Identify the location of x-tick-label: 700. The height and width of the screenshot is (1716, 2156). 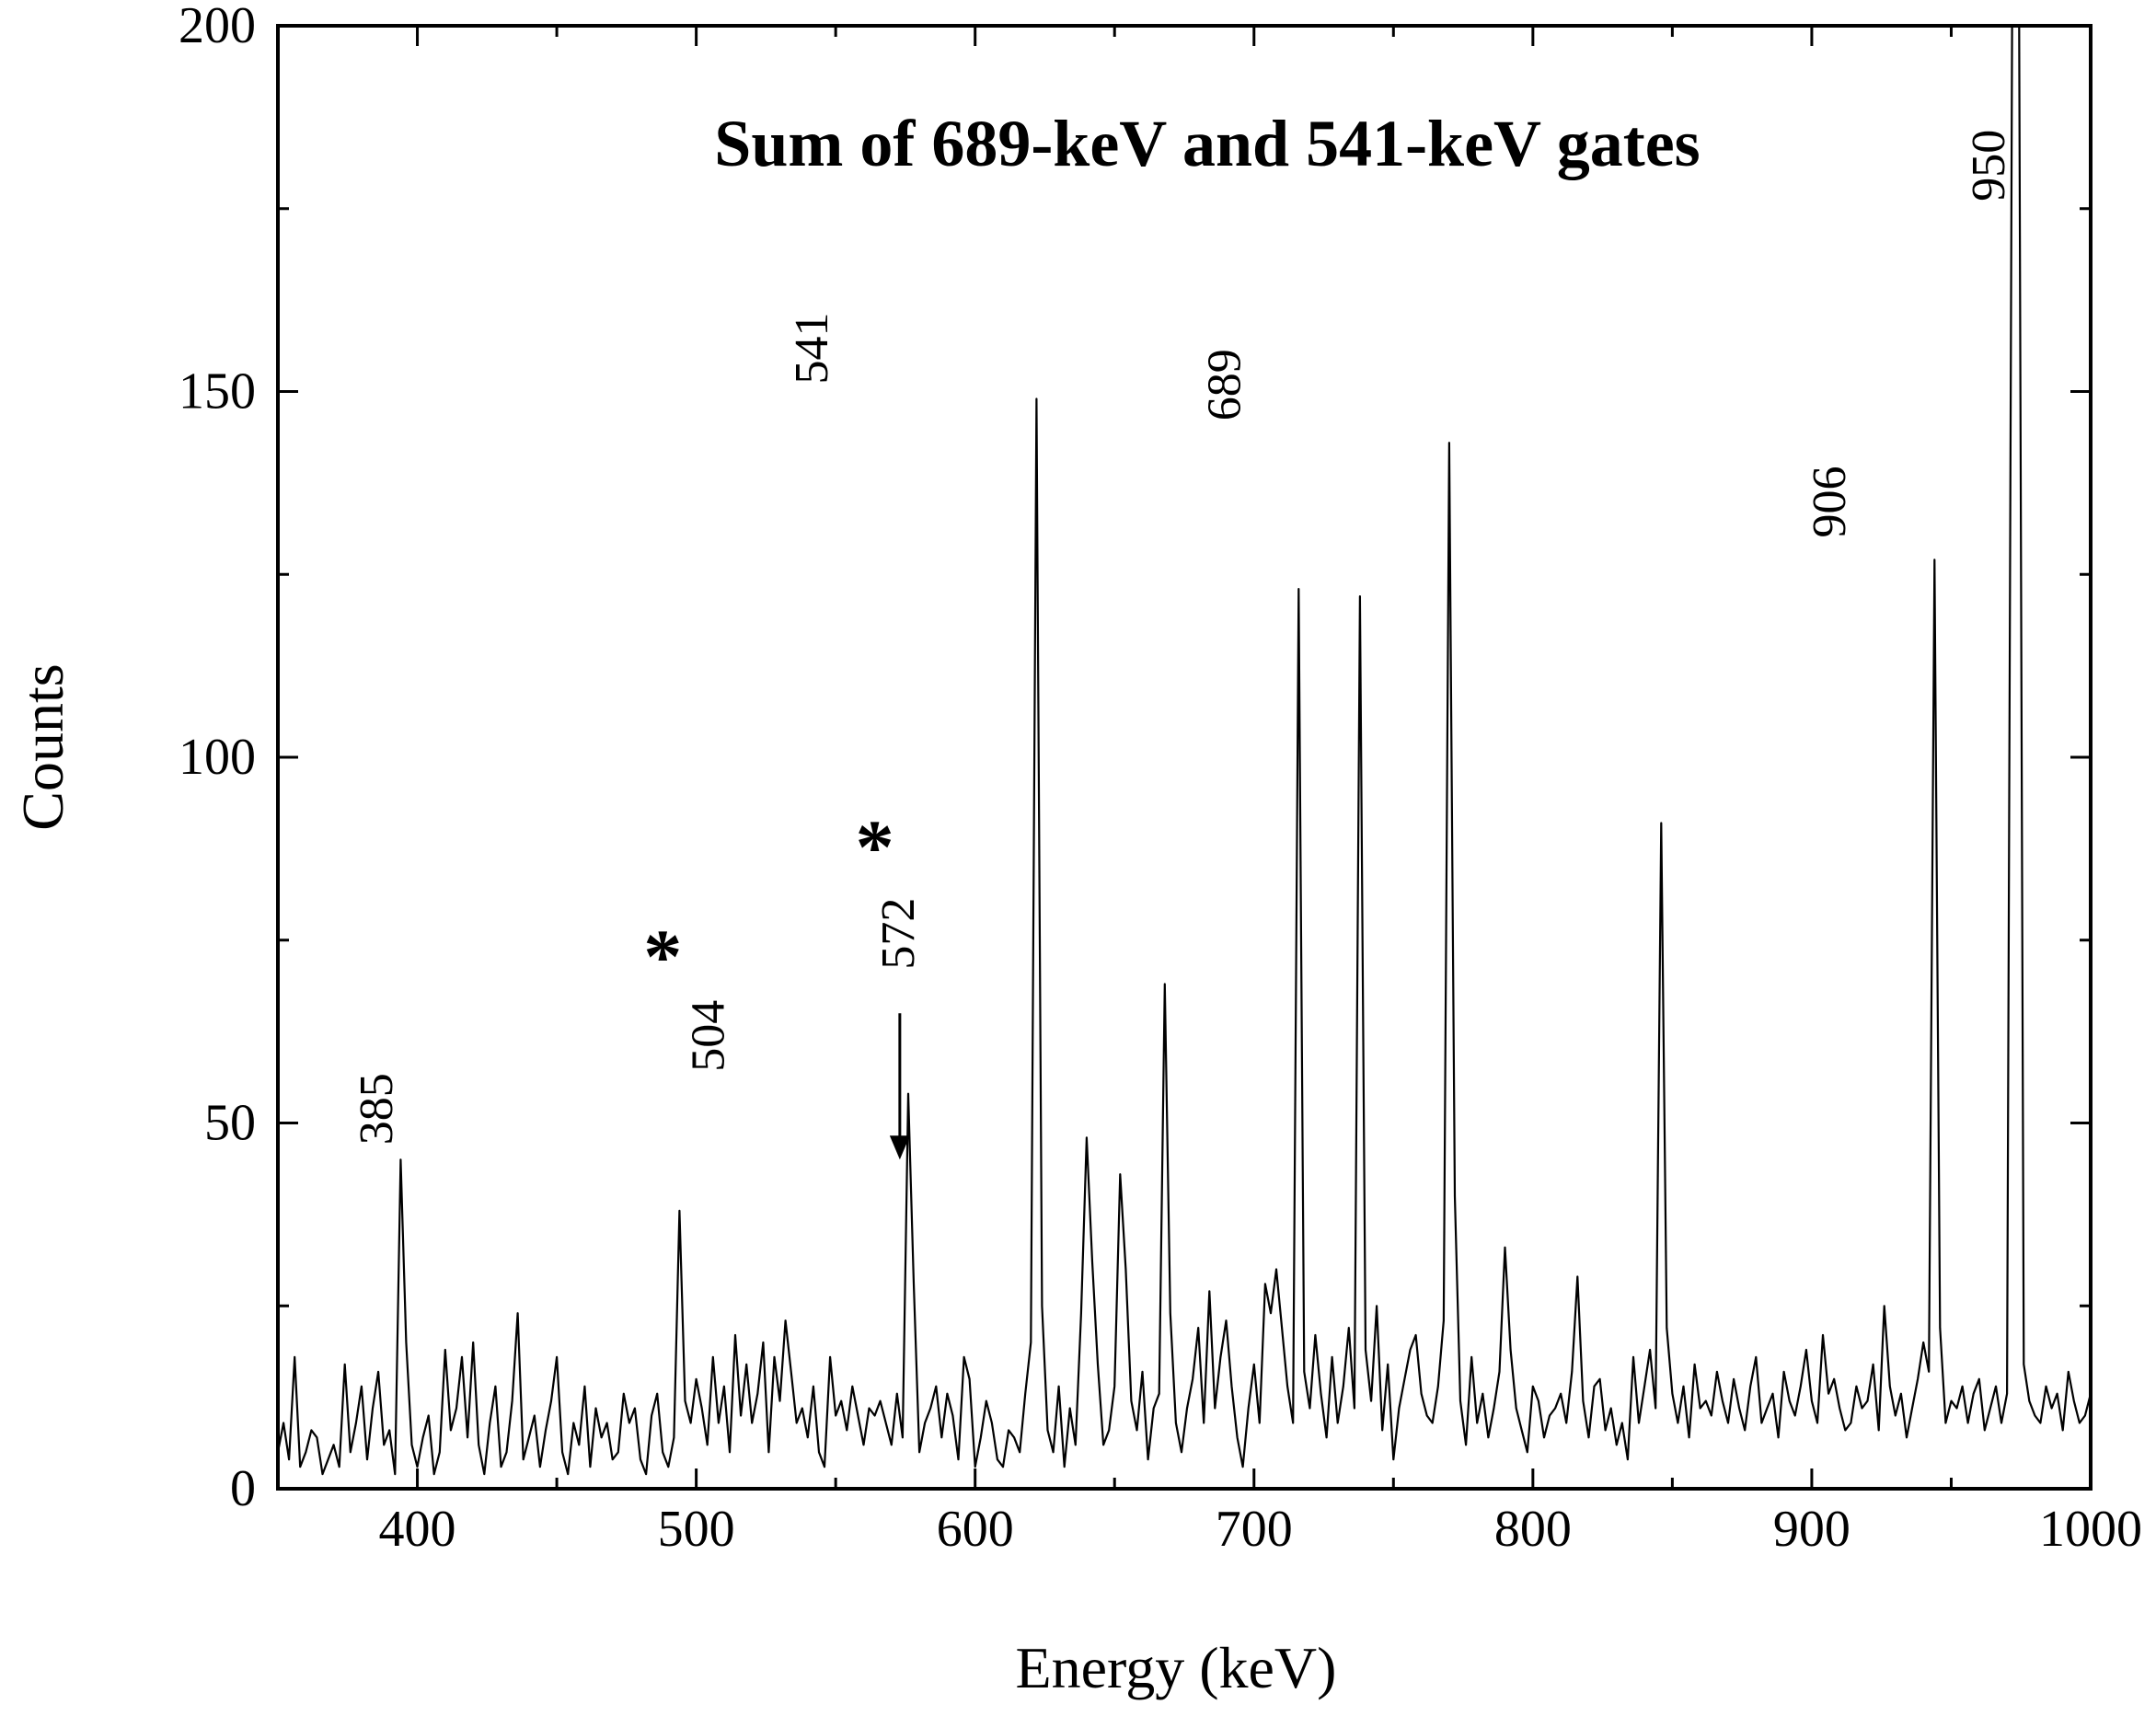
(1254, 1529).